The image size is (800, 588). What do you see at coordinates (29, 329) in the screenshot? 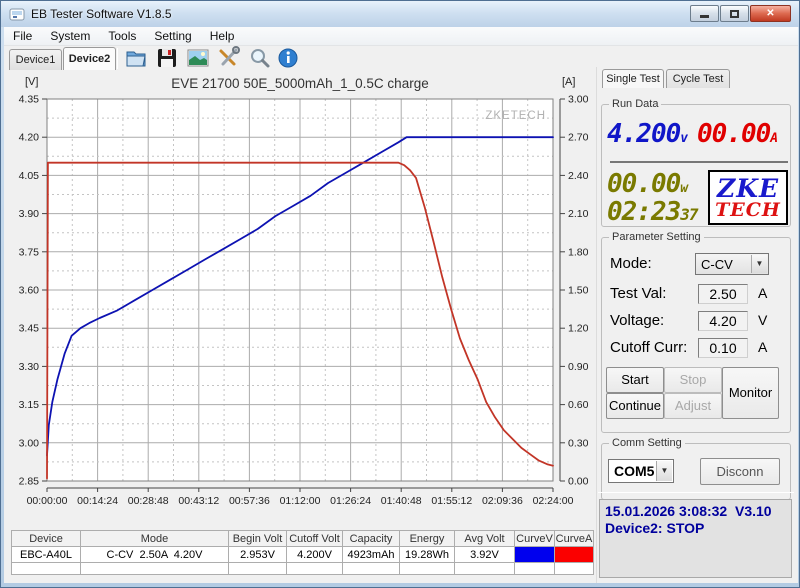
I see `left-axis-tick-label: 3.45` at bounding box center [29, 329].